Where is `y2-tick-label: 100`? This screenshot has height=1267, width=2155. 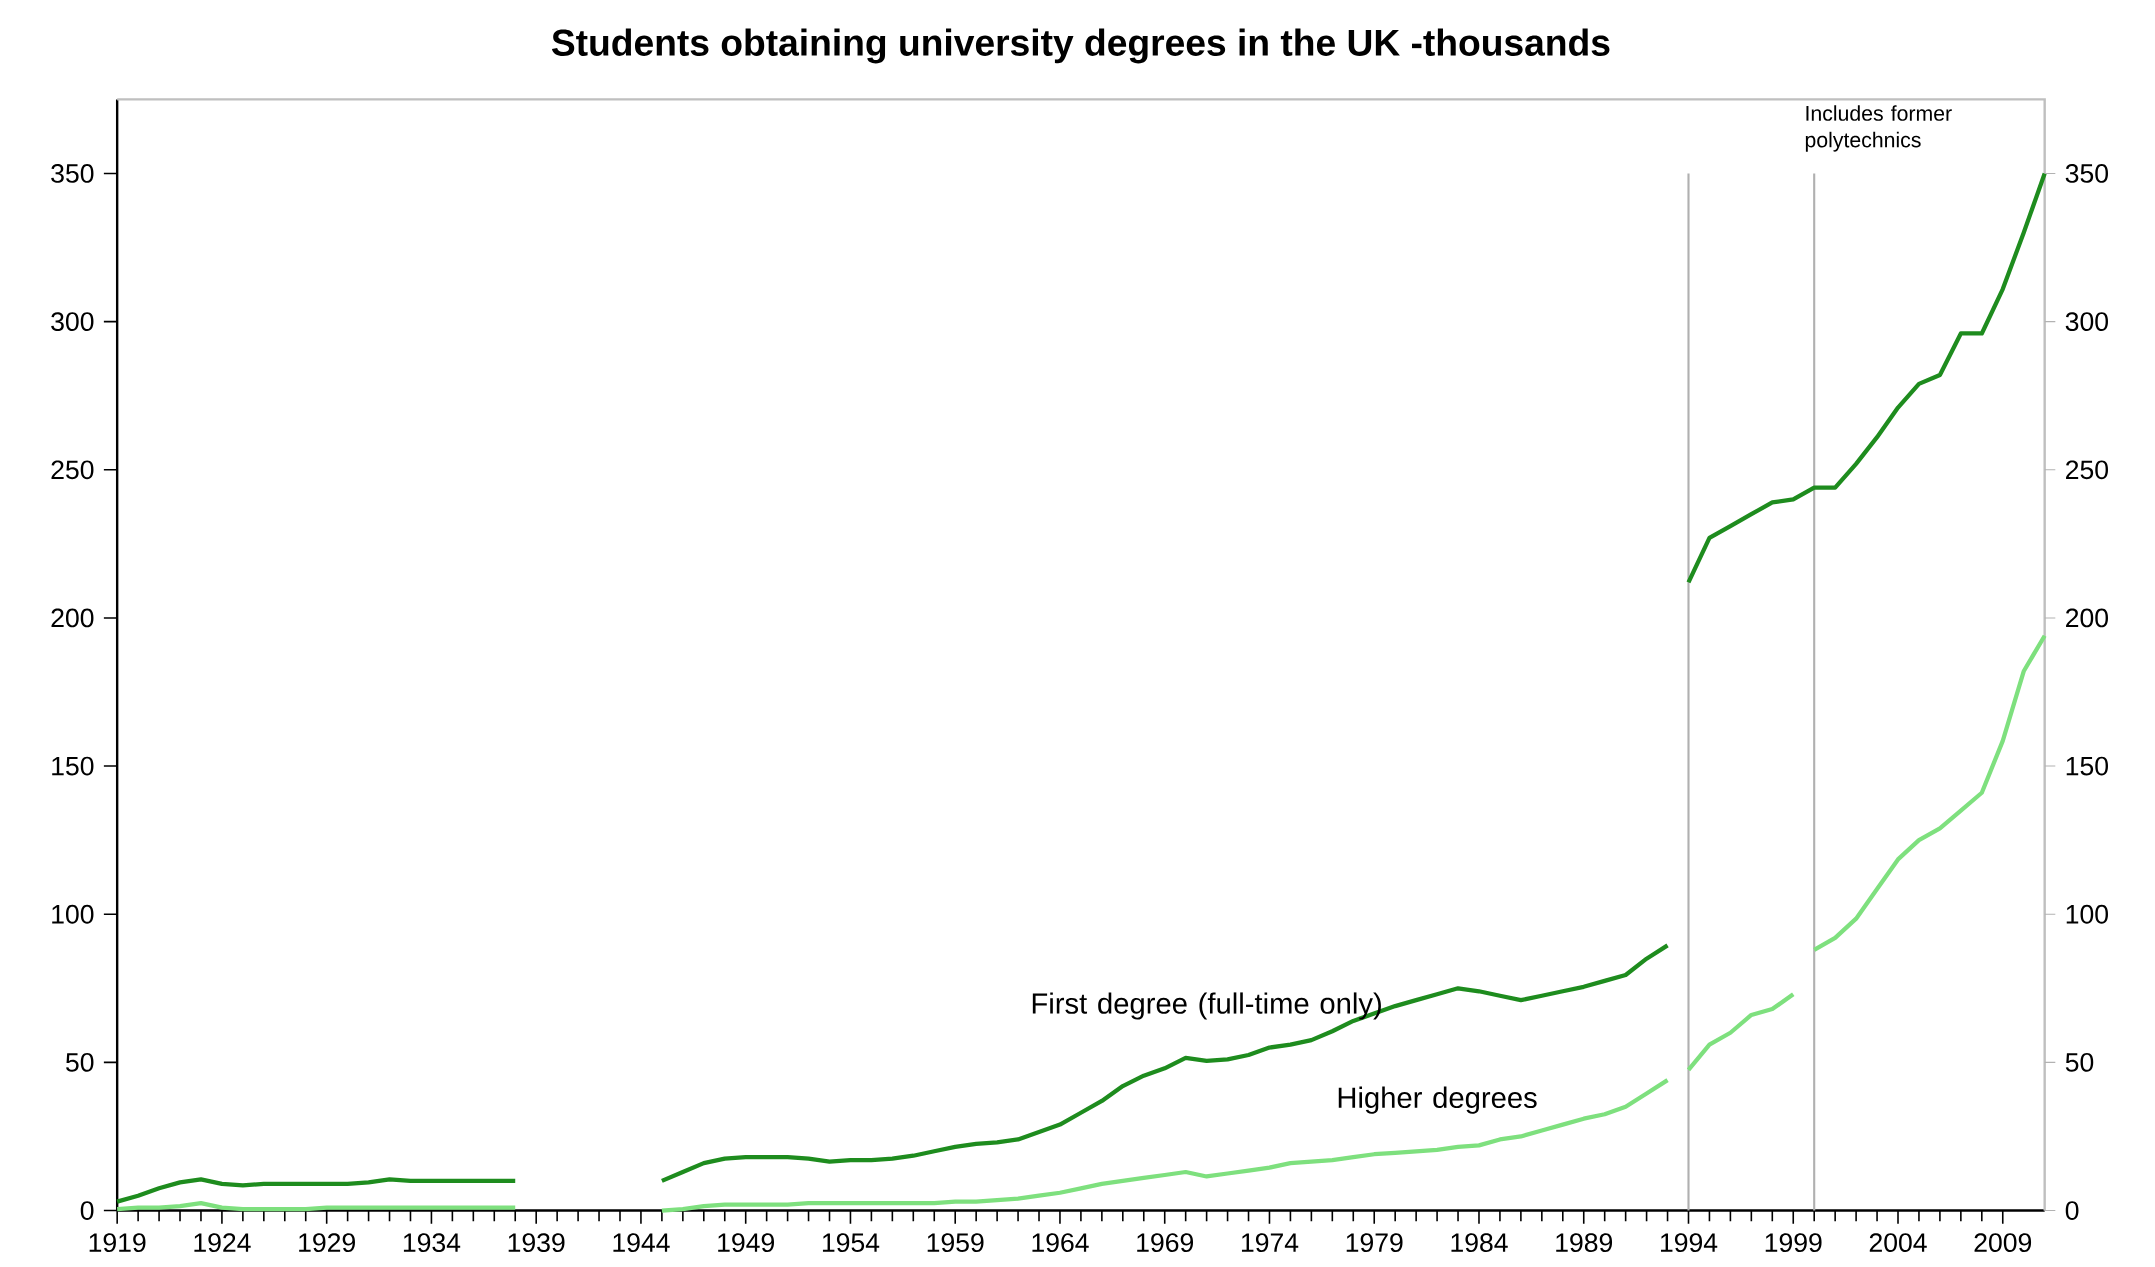 y2-tick-label: 100 is located at coordinates (73, 914).